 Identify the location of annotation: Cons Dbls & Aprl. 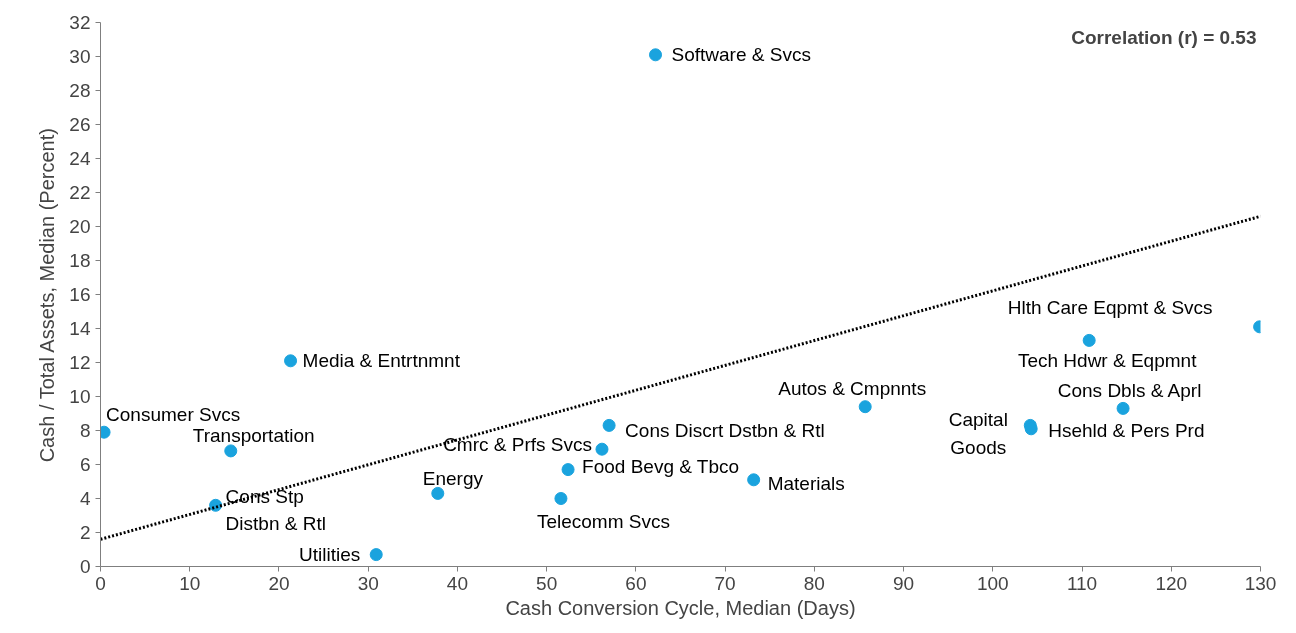
(1129, 390).